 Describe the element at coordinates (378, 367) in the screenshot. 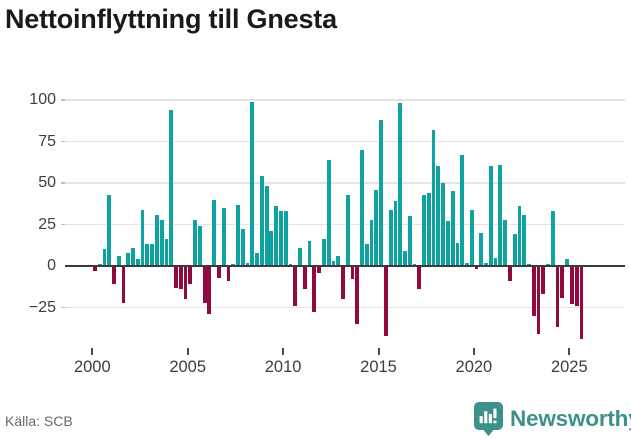

I see `x-axis-label: 2015` at that location.